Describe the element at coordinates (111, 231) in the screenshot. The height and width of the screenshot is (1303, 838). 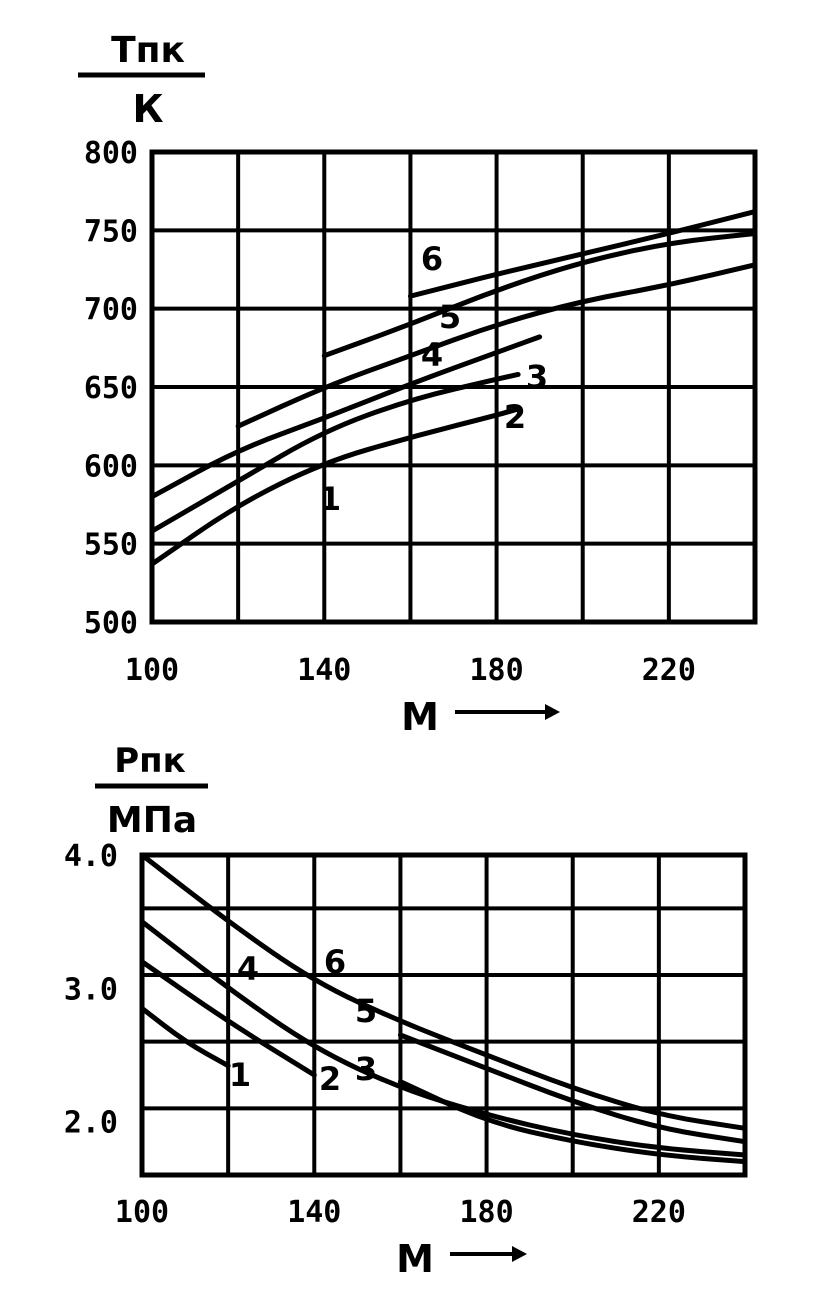
I see `y-tick-label: 750` at that location.